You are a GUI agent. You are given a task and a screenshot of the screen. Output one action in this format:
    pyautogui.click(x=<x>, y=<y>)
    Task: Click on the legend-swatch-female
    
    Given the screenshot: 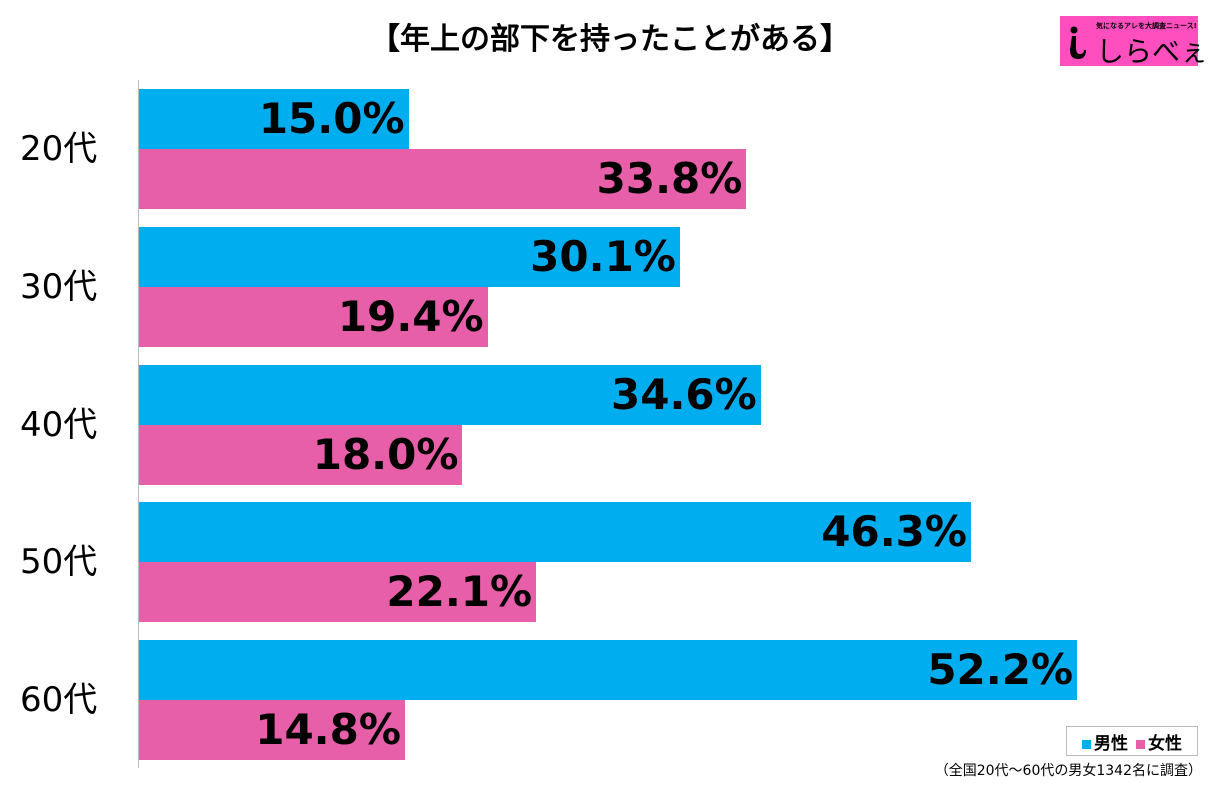 What is the action you would take?
    pyautogui.click(x=1140, y=744)
    